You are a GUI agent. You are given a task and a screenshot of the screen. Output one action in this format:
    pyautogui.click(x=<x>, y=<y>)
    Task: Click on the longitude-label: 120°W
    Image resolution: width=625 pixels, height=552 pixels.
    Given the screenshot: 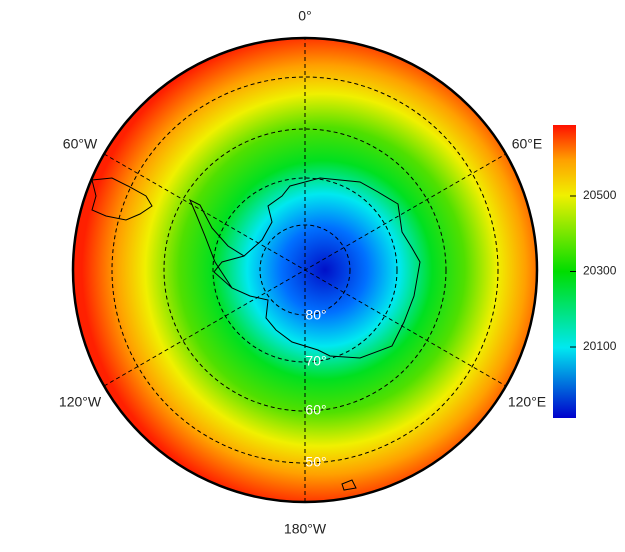 What is the action you would take?
    pyautogui.click(x=80, y=402)
    